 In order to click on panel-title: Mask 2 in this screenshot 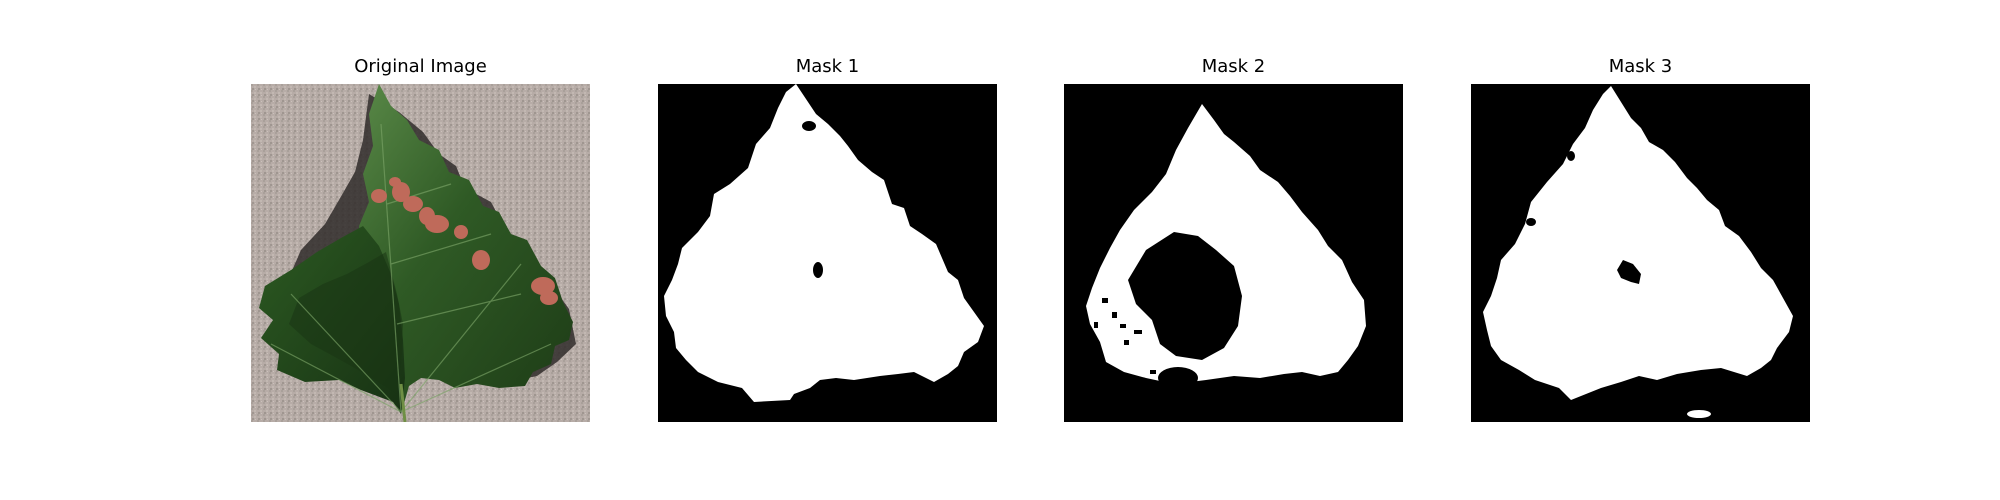, I will do `click(1233, 66)`.